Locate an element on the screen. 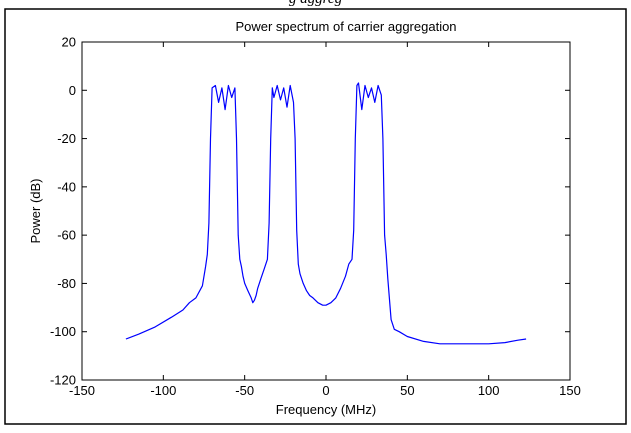 The width and height of the screenshot is (631, 433). x-axis-label: Frequency (MHz) is located at coordinates (326, 409).